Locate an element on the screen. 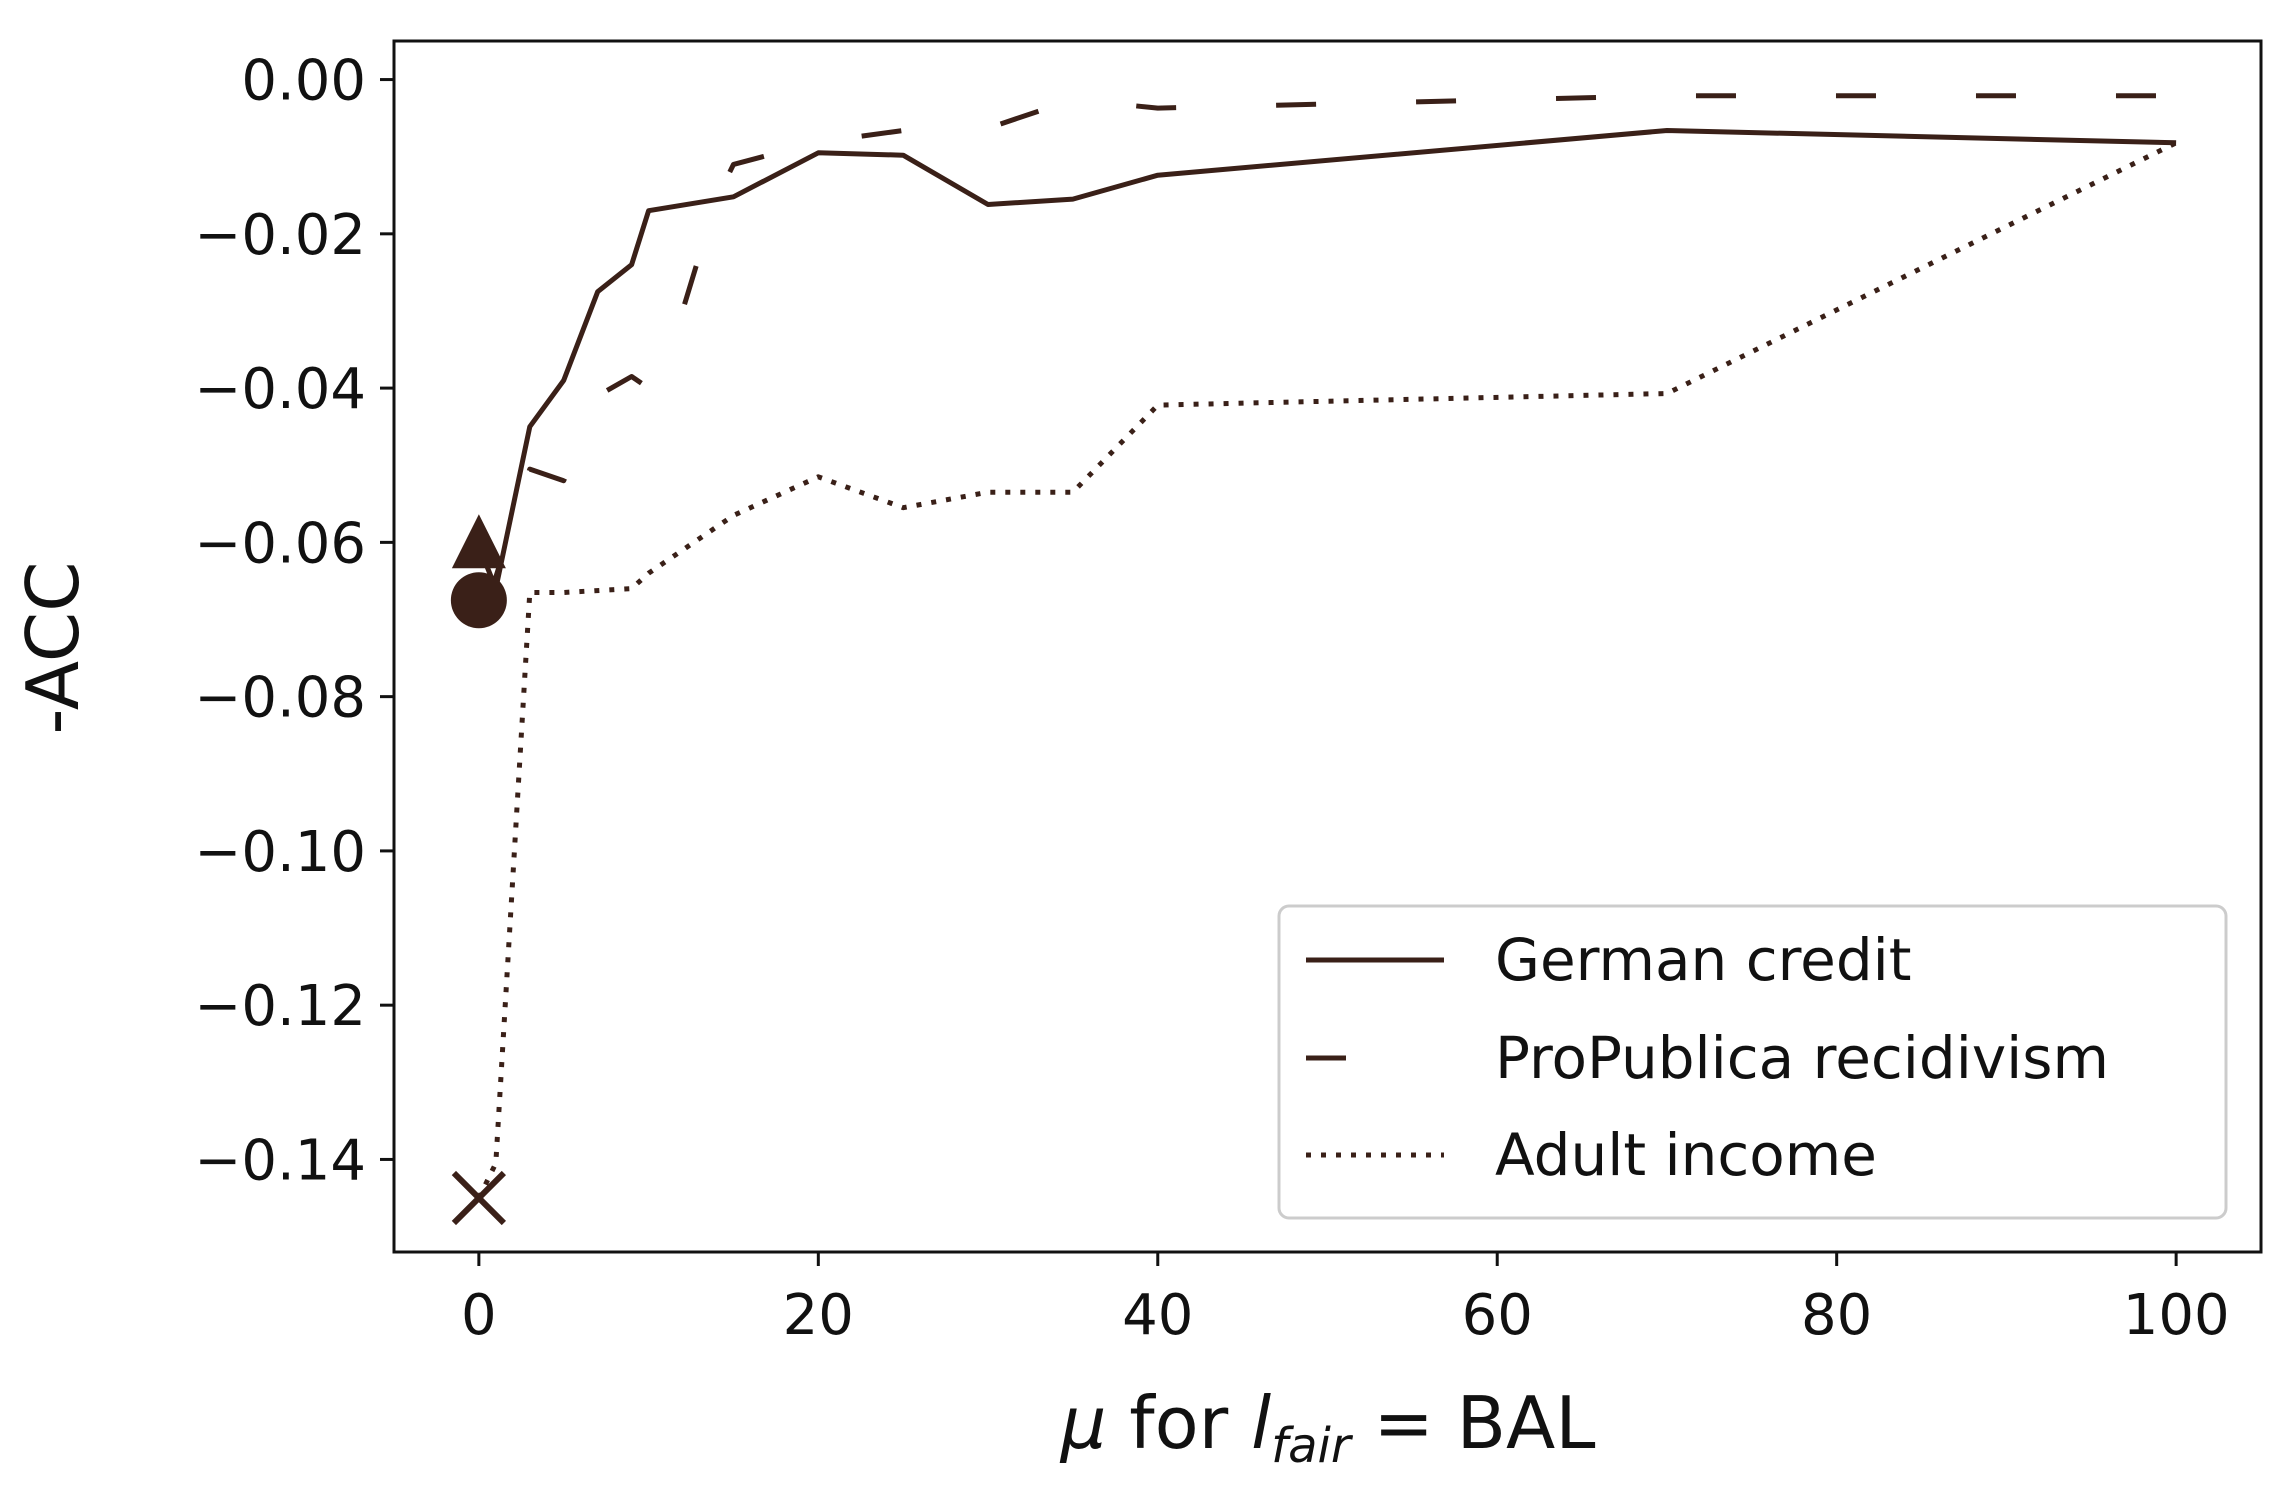 The width and height of the screenshot is (2292, 1509). x-axis-label: μ for lfair = BAL is located at coordinates (1328, 1427).